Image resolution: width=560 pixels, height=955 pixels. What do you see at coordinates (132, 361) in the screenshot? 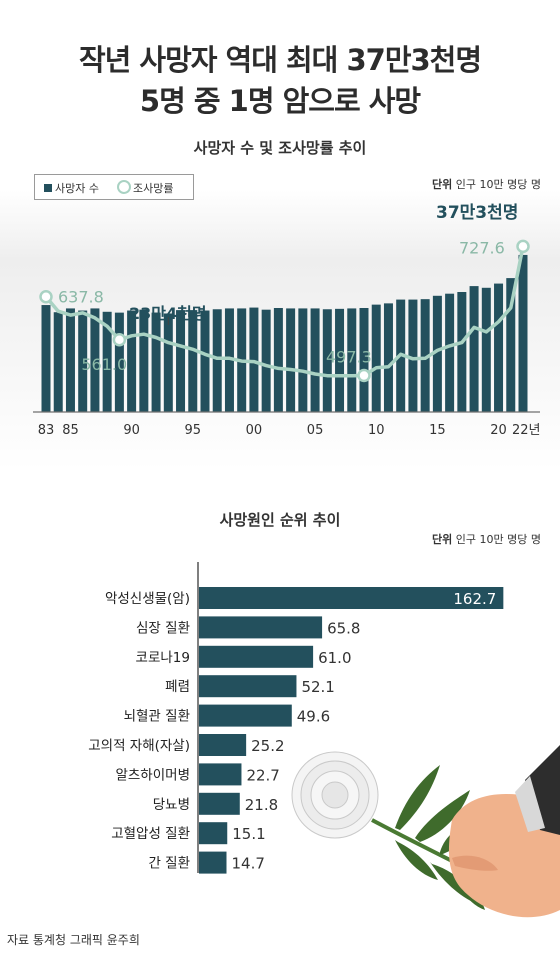
I see `deaths-bar-1990` at bounding box center [132, 361].